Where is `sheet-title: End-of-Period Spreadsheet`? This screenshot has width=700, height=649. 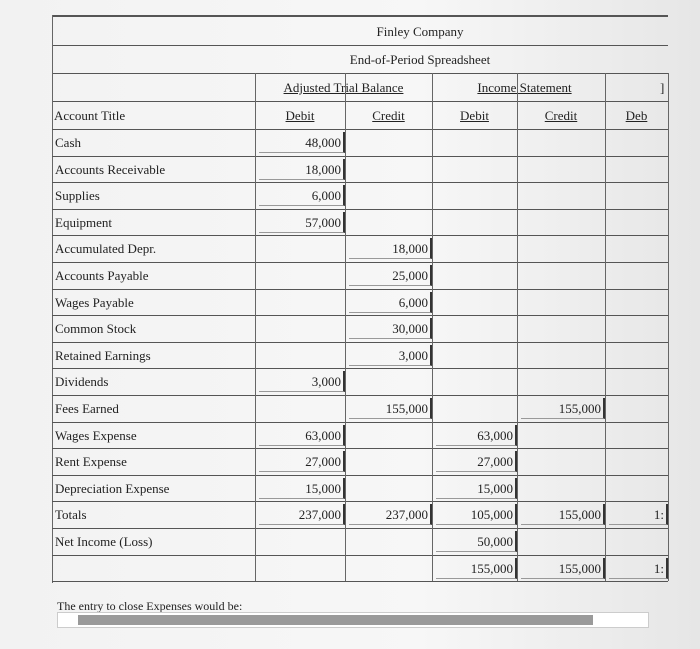
sheet-title: End-of-Period Spreadsheet is located at coordinates (420, 59).